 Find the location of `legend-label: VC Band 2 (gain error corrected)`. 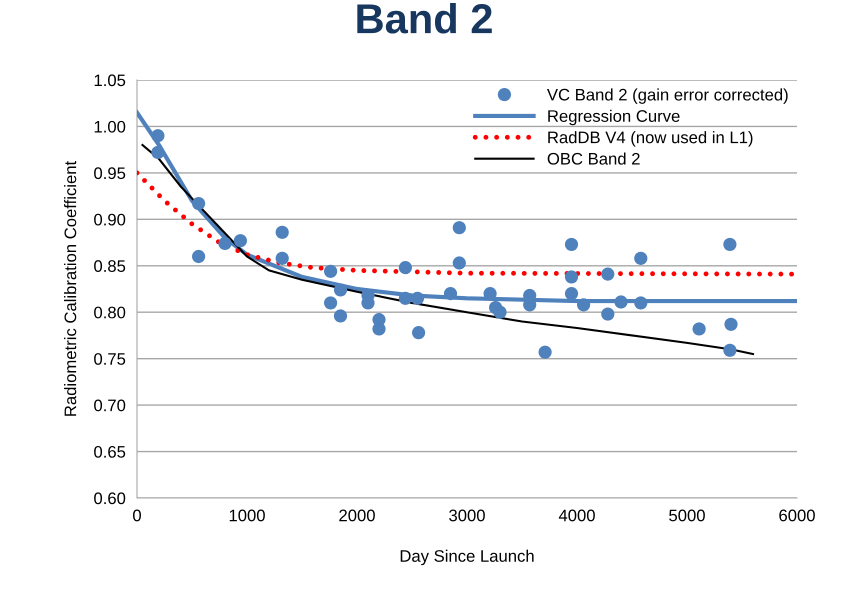

legend-label: VC Band 2 (gain error corrected) is located at coordinates (667, 96).